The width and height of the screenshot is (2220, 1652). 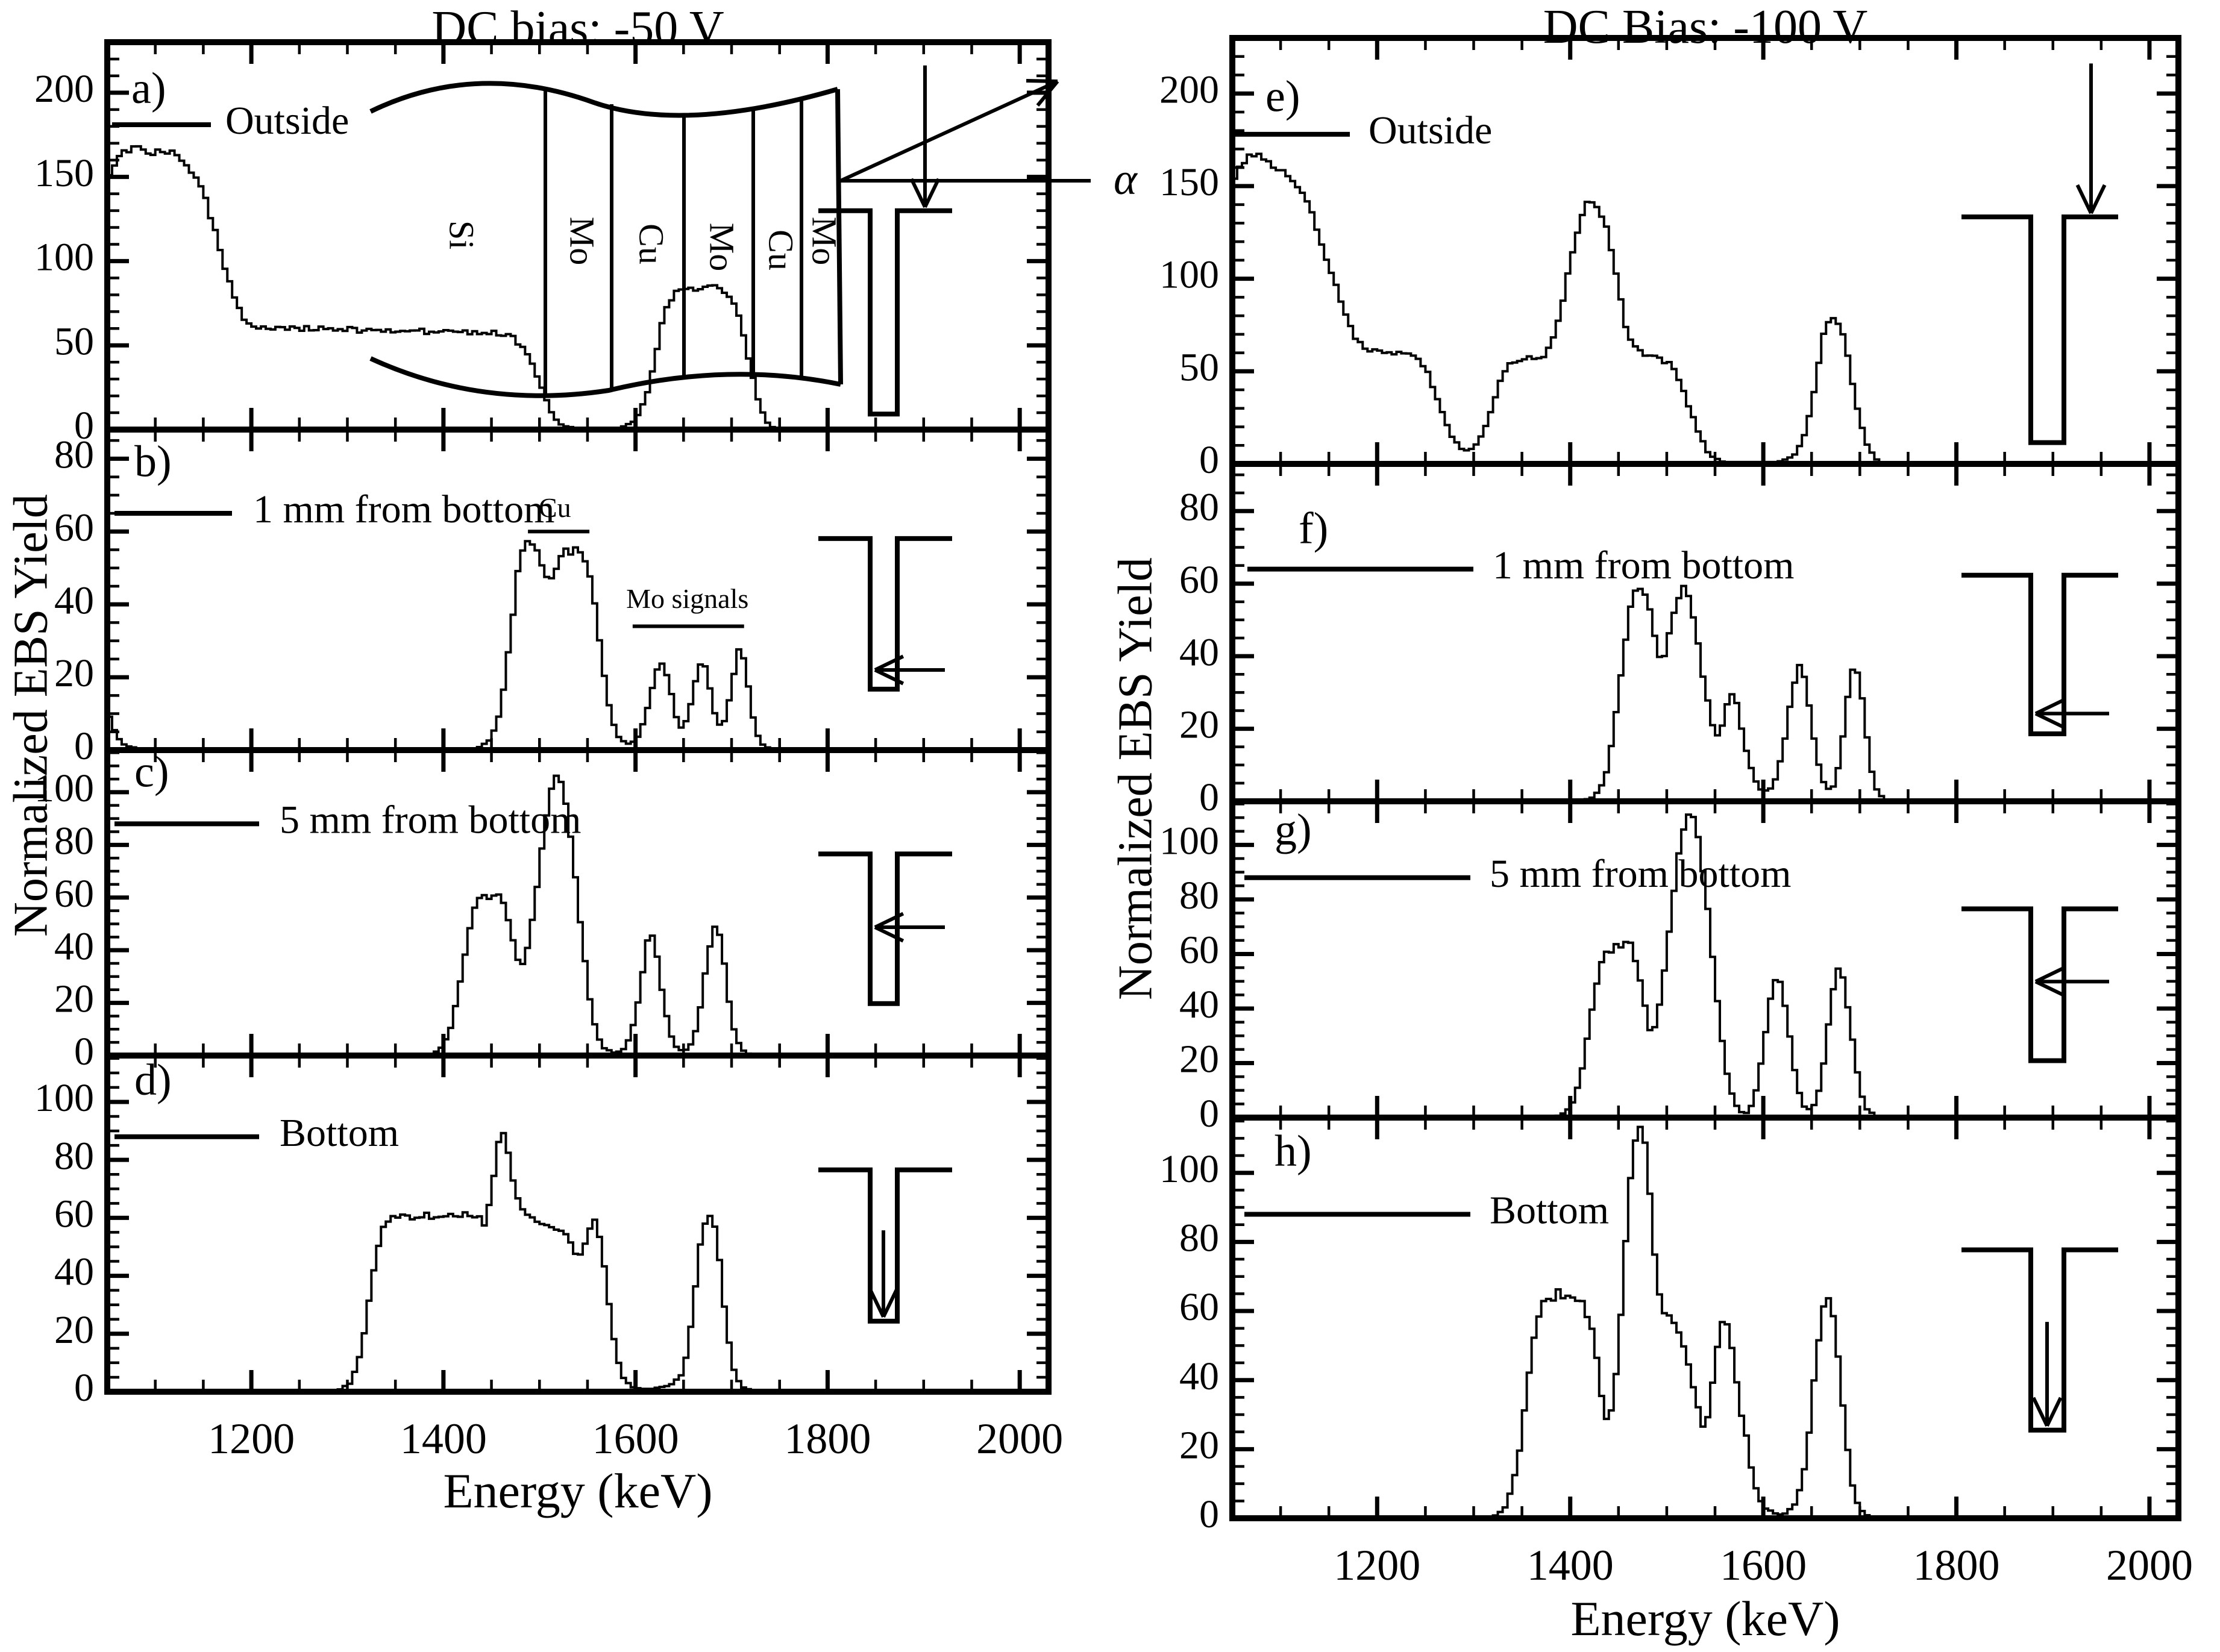 What do you see at coordinates (64, 89) in the screenshot?
I see `y-tick-label: 200` at bounding box center [64, 89].